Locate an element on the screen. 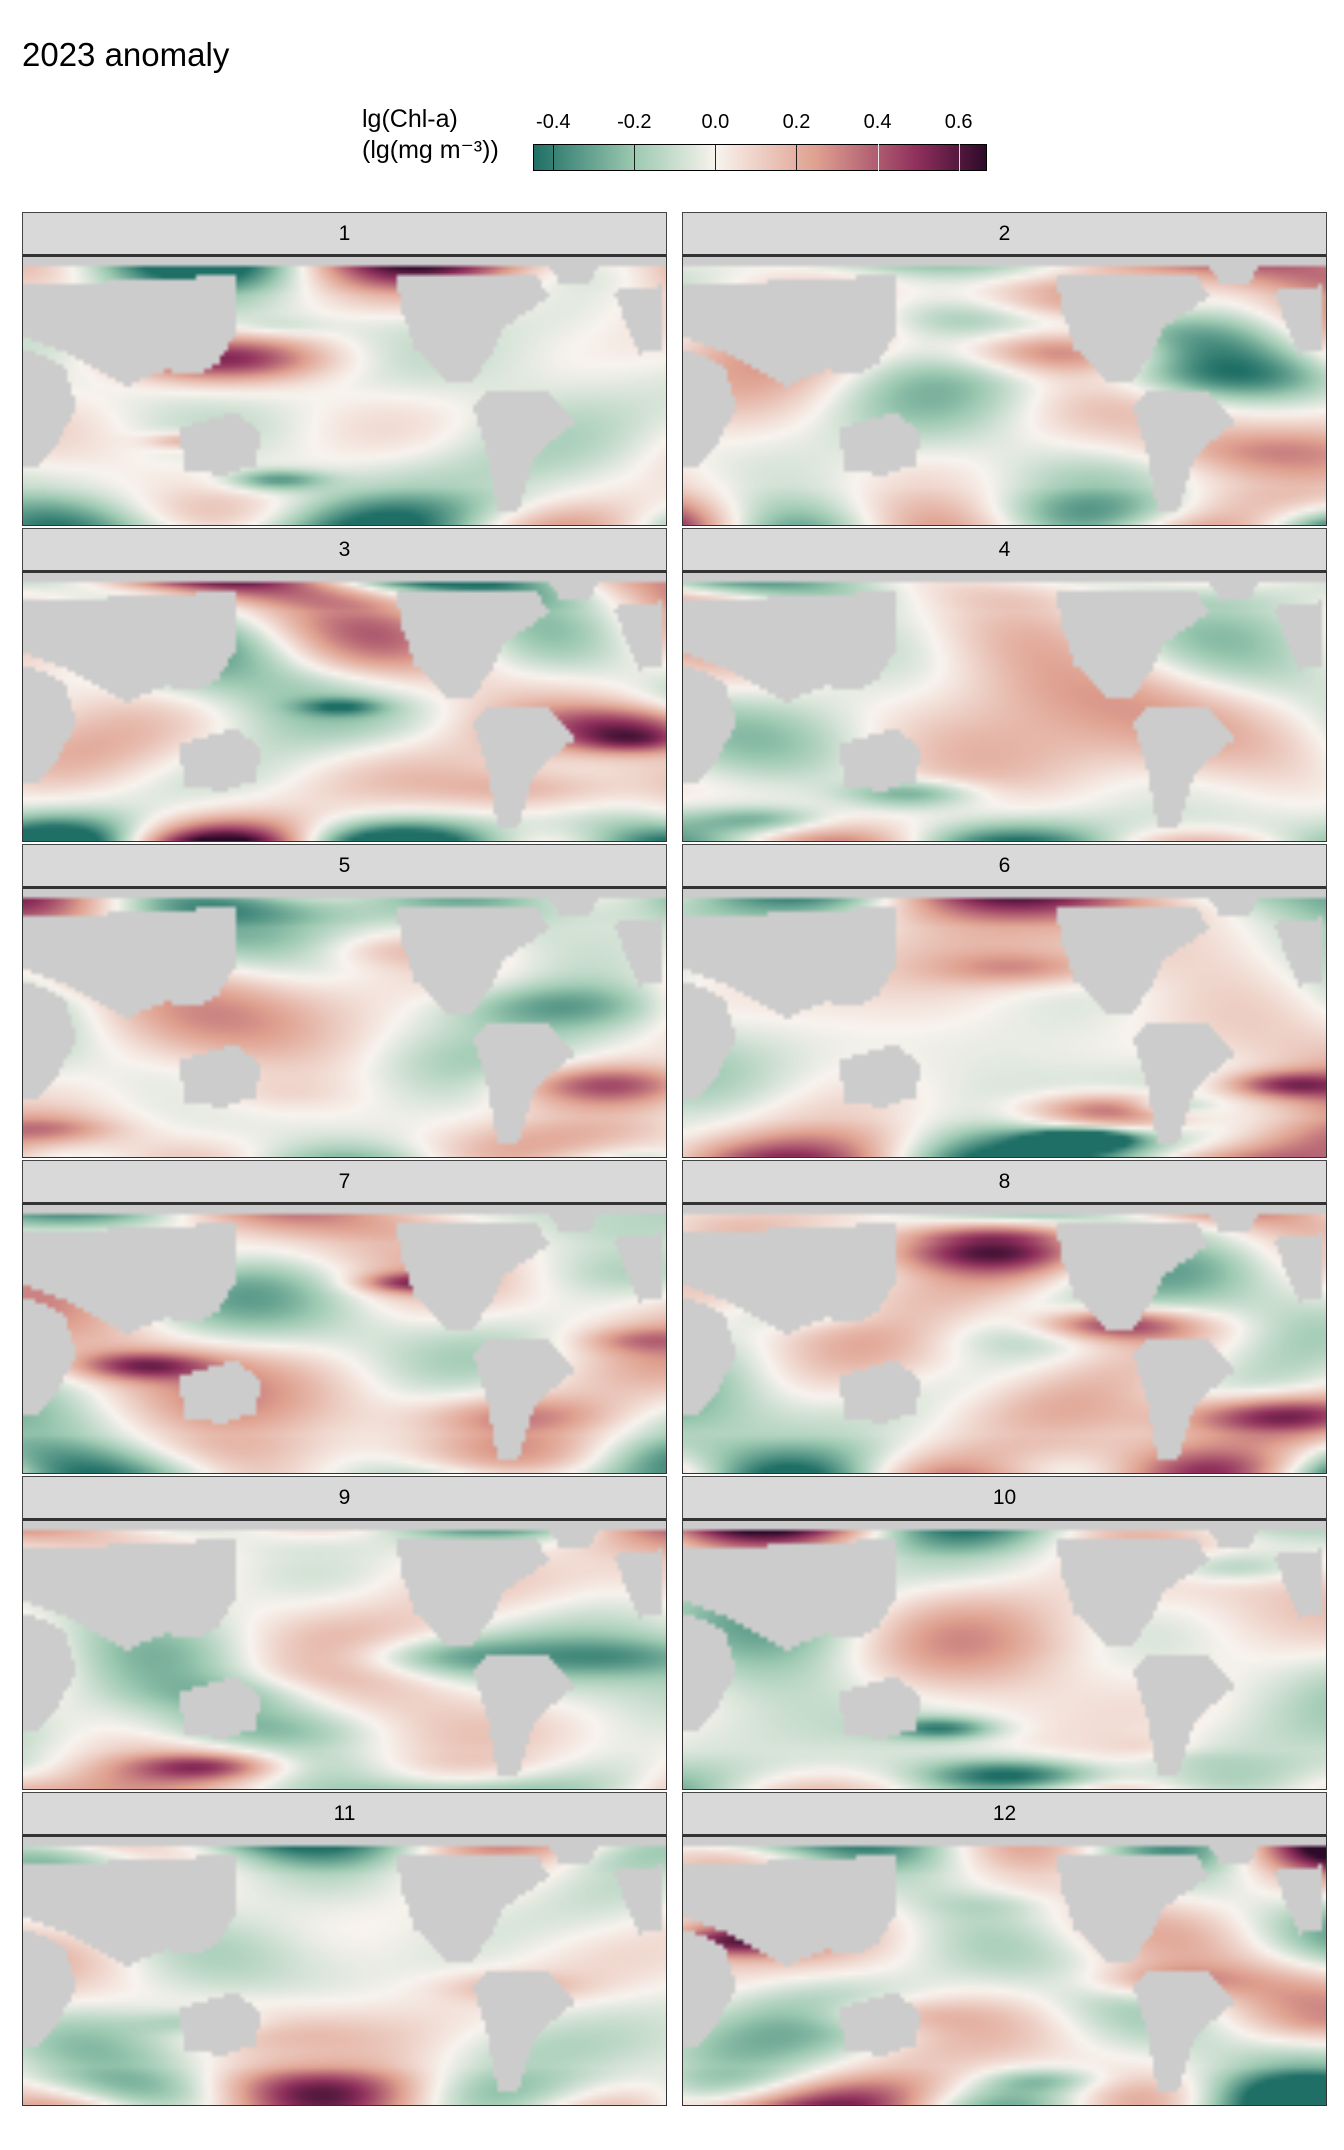 This screenshot has height=2150, width=1344. facet-strip-label: 12 is located at coordinates (1004, 1814).